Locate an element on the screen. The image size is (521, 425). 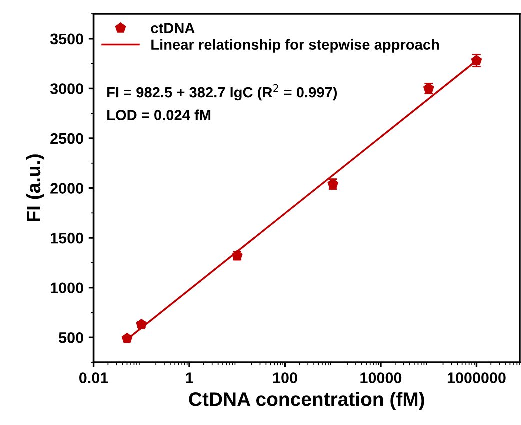
y-tick-label: 500 is located at coordinates (71, 338).